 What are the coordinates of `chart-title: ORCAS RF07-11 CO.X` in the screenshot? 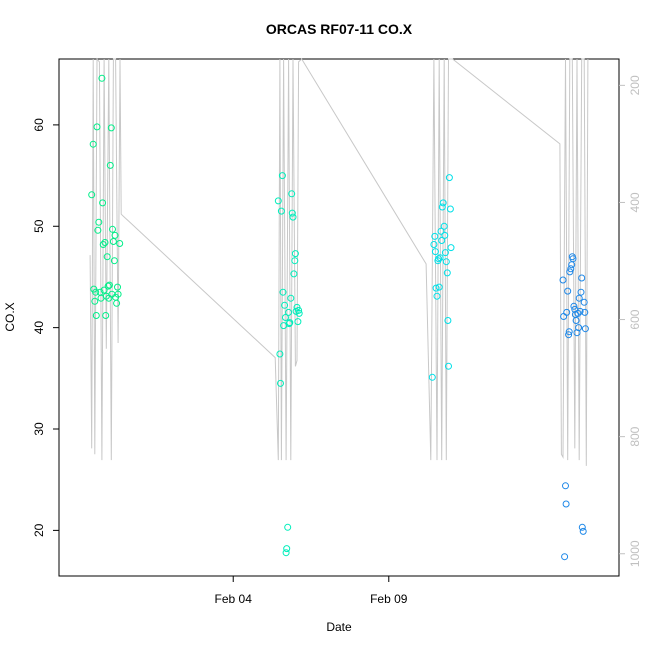 It's located at (339, 29).